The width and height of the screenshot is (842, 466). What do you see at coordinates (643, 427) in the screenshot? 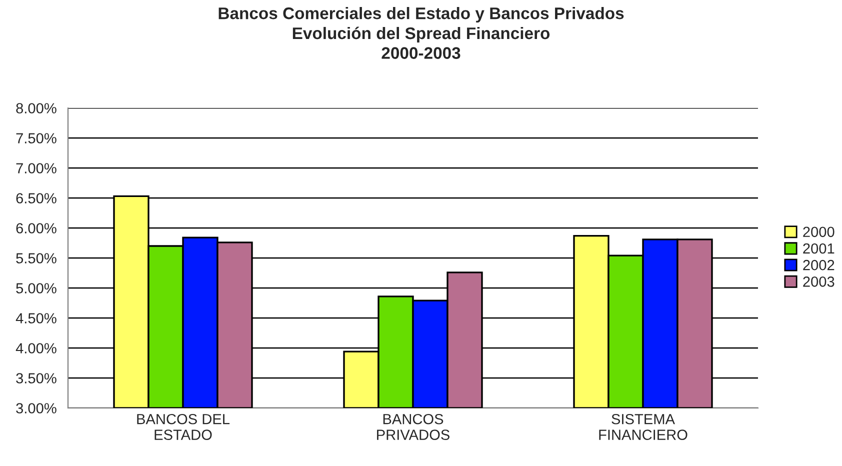
I see `x-tick-label: SISTEMA FINANCIERO` at bounding box center [643, 427].